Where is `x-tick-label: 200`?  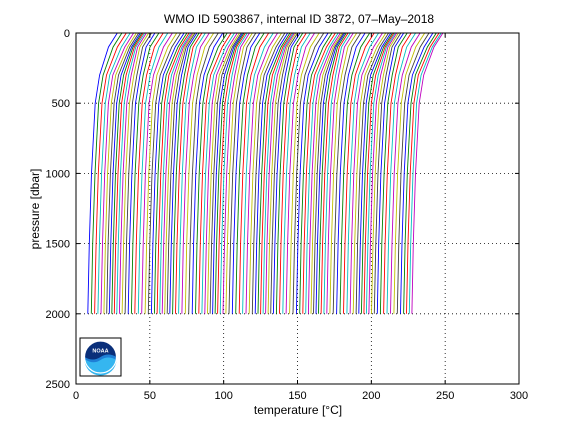
x-tick-label: 200 is located at coordinates (371, 396).